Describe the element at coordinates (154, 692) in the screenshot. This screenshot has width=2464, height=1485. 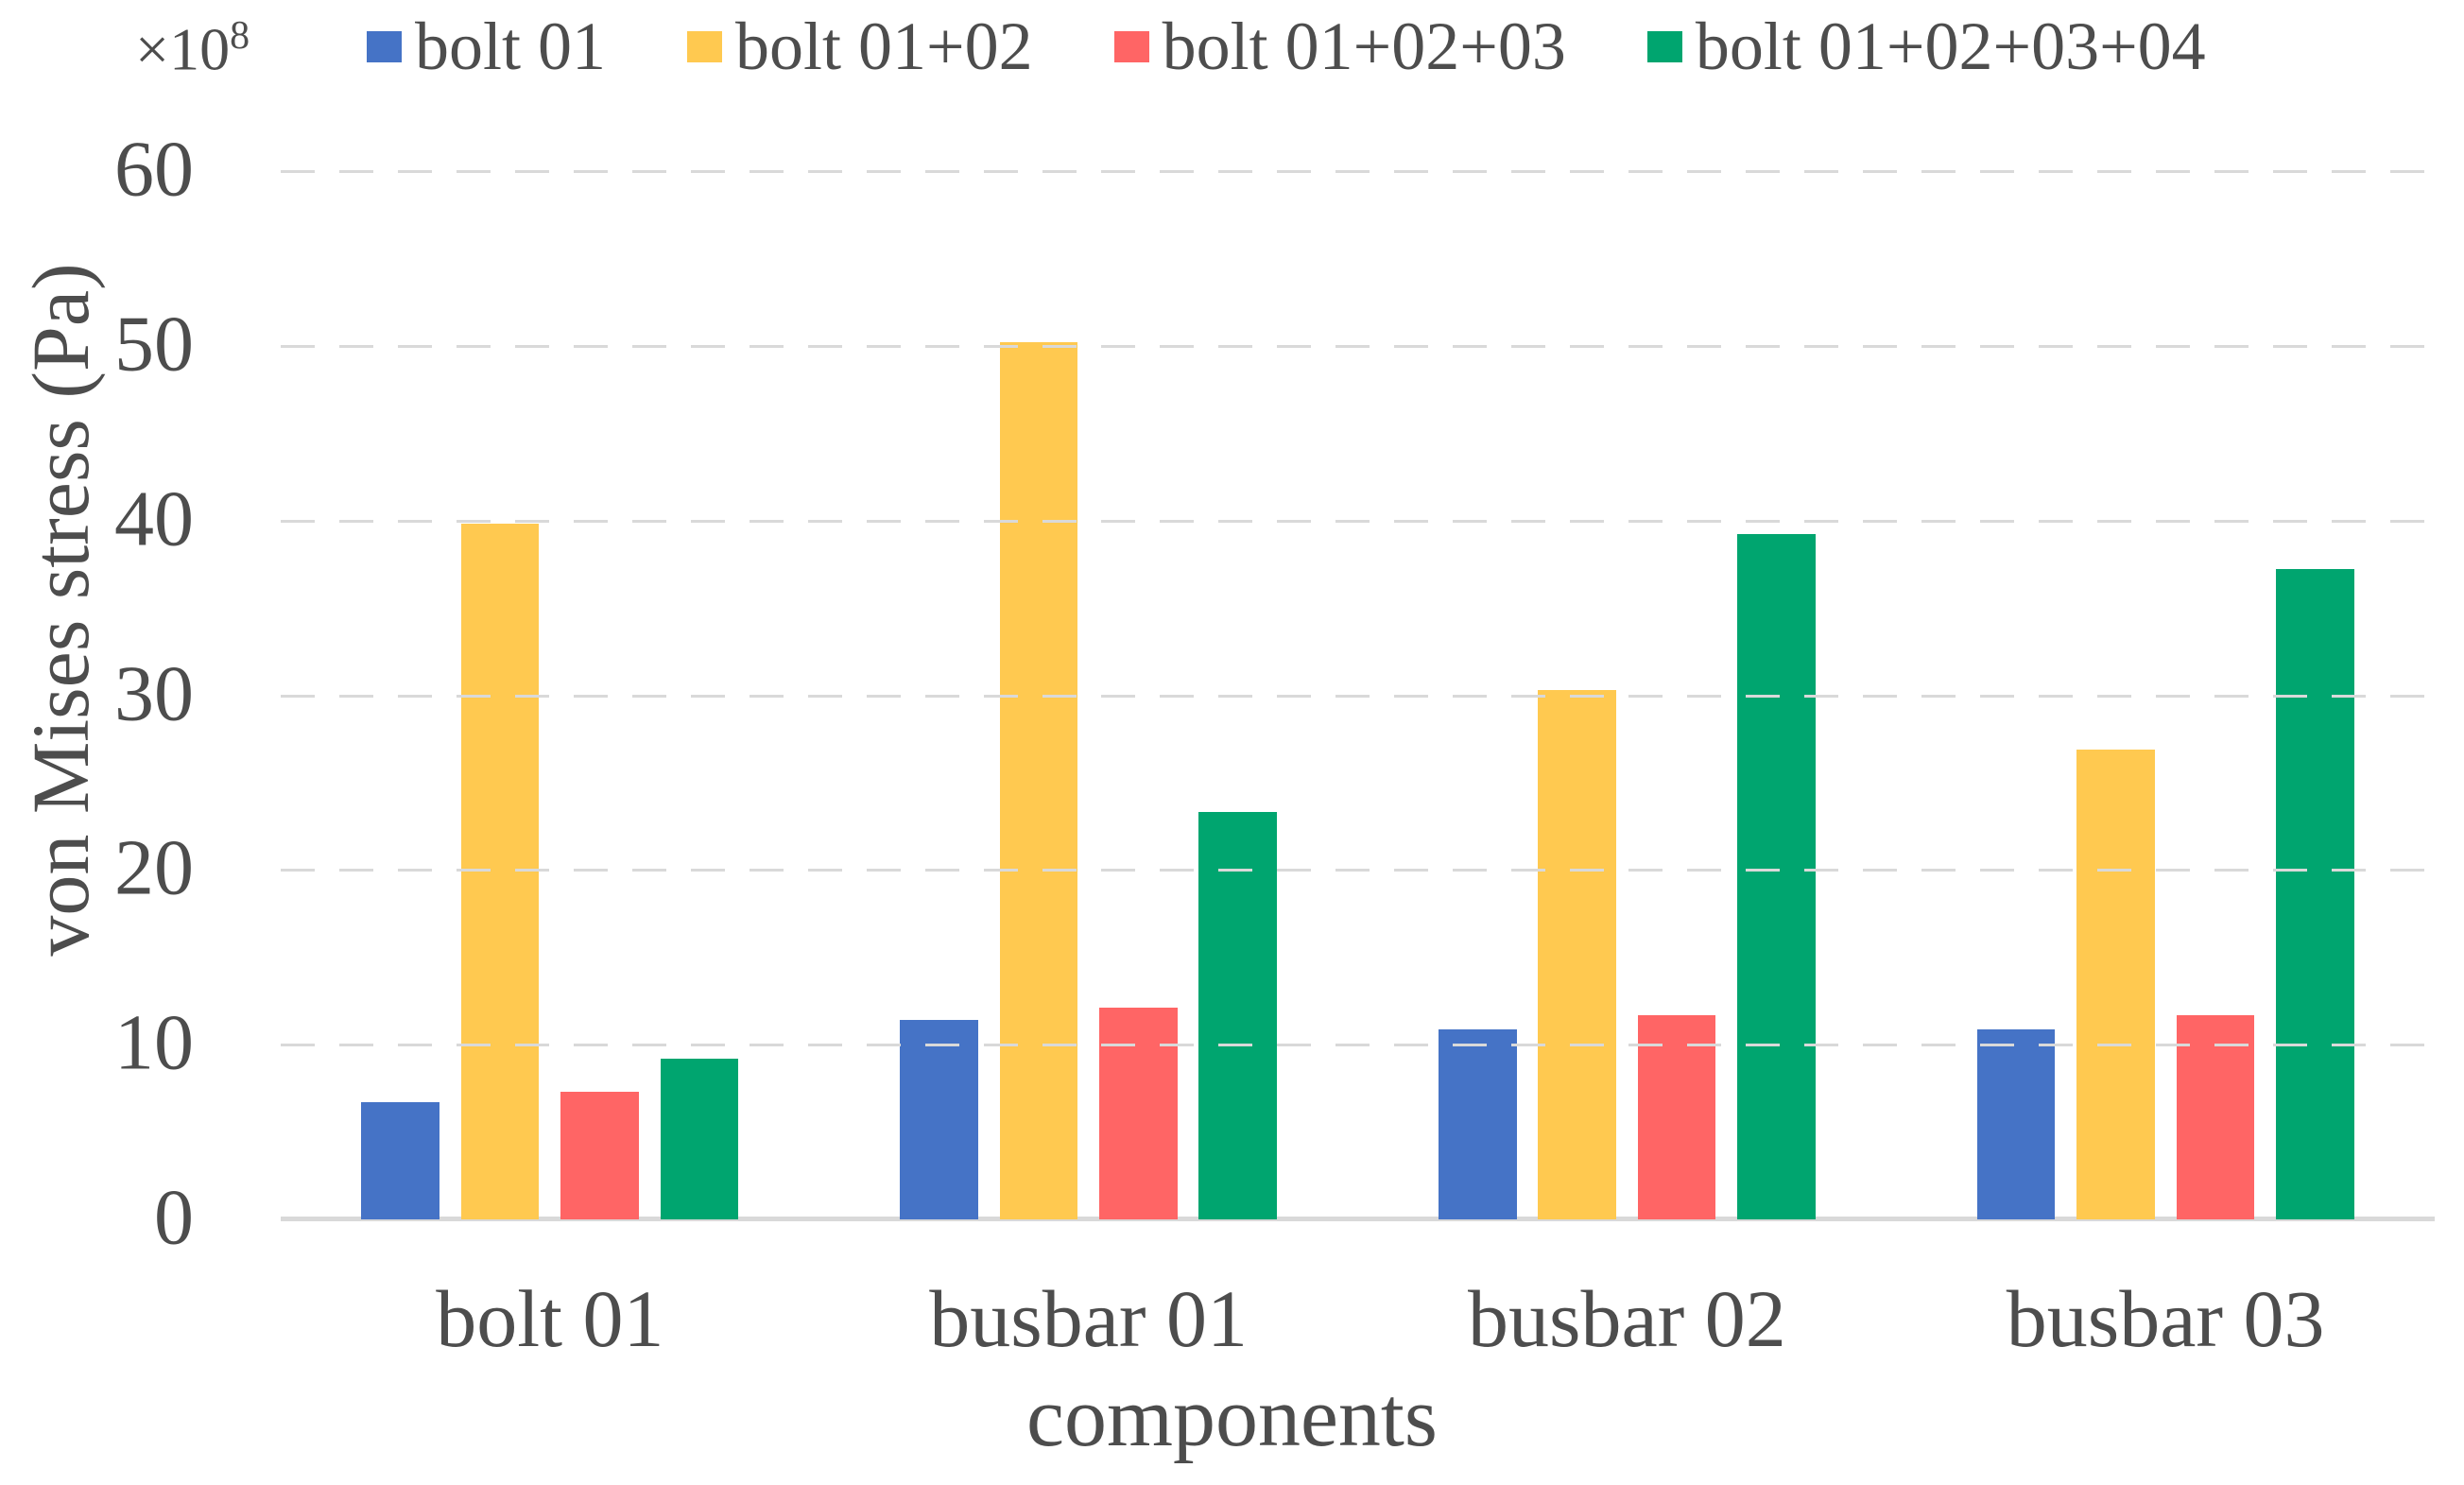
I see `y-tick-label-30: 30` at that location.